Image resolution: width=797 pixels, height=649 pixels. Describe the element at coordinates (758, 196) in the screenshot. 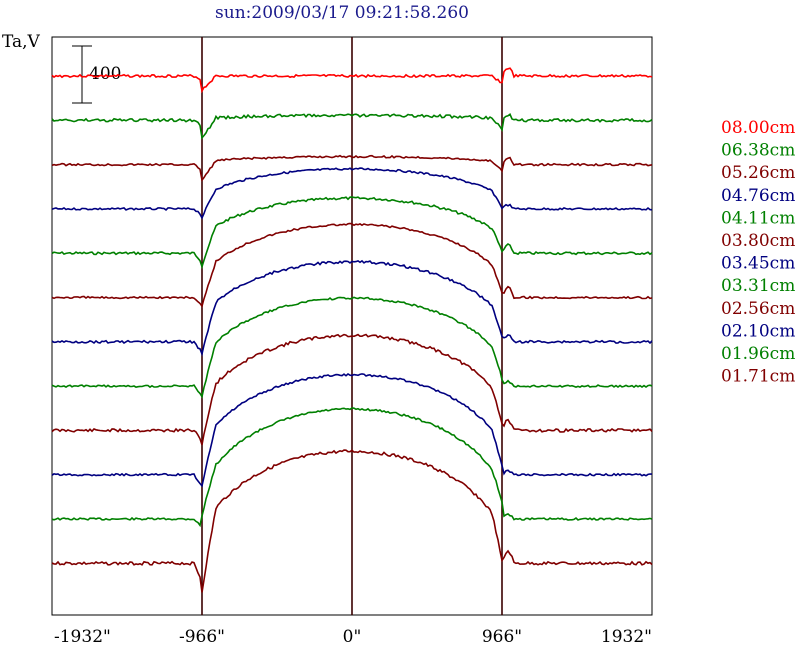

I see `legend-entry: 04.76cm` at that location.